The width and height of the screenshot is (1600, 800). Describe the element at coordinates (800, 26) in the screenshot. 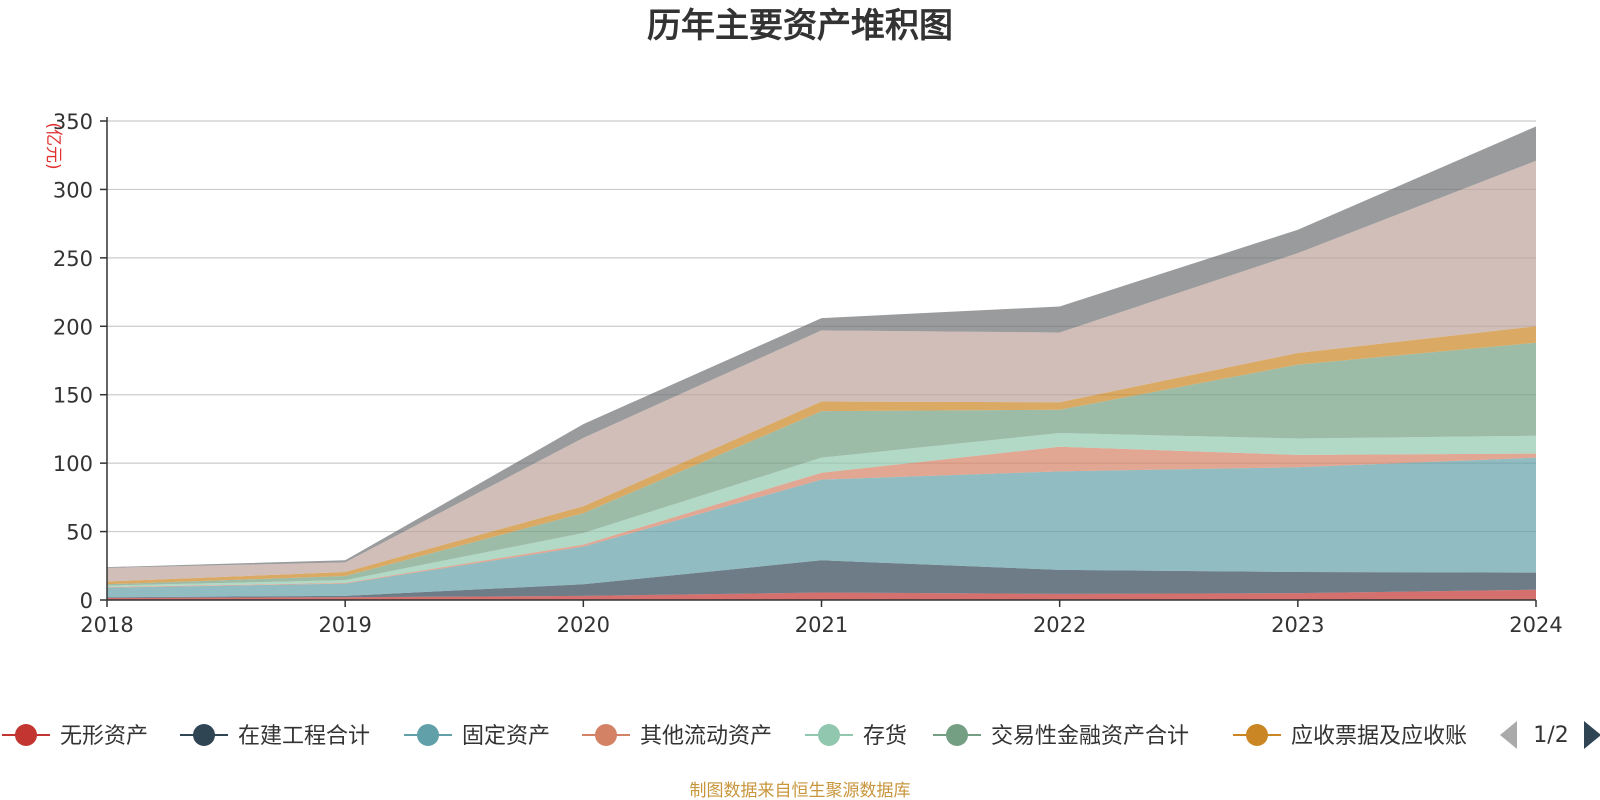

I see `chart-title: 历年主要资产堆积图` at that location.